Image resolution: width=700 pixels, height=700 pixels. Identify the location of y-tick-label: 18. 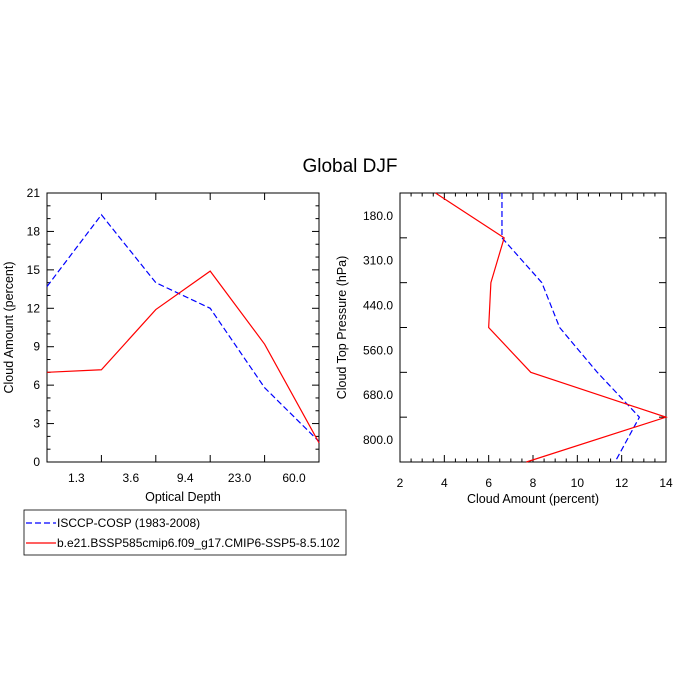
(34, 231).